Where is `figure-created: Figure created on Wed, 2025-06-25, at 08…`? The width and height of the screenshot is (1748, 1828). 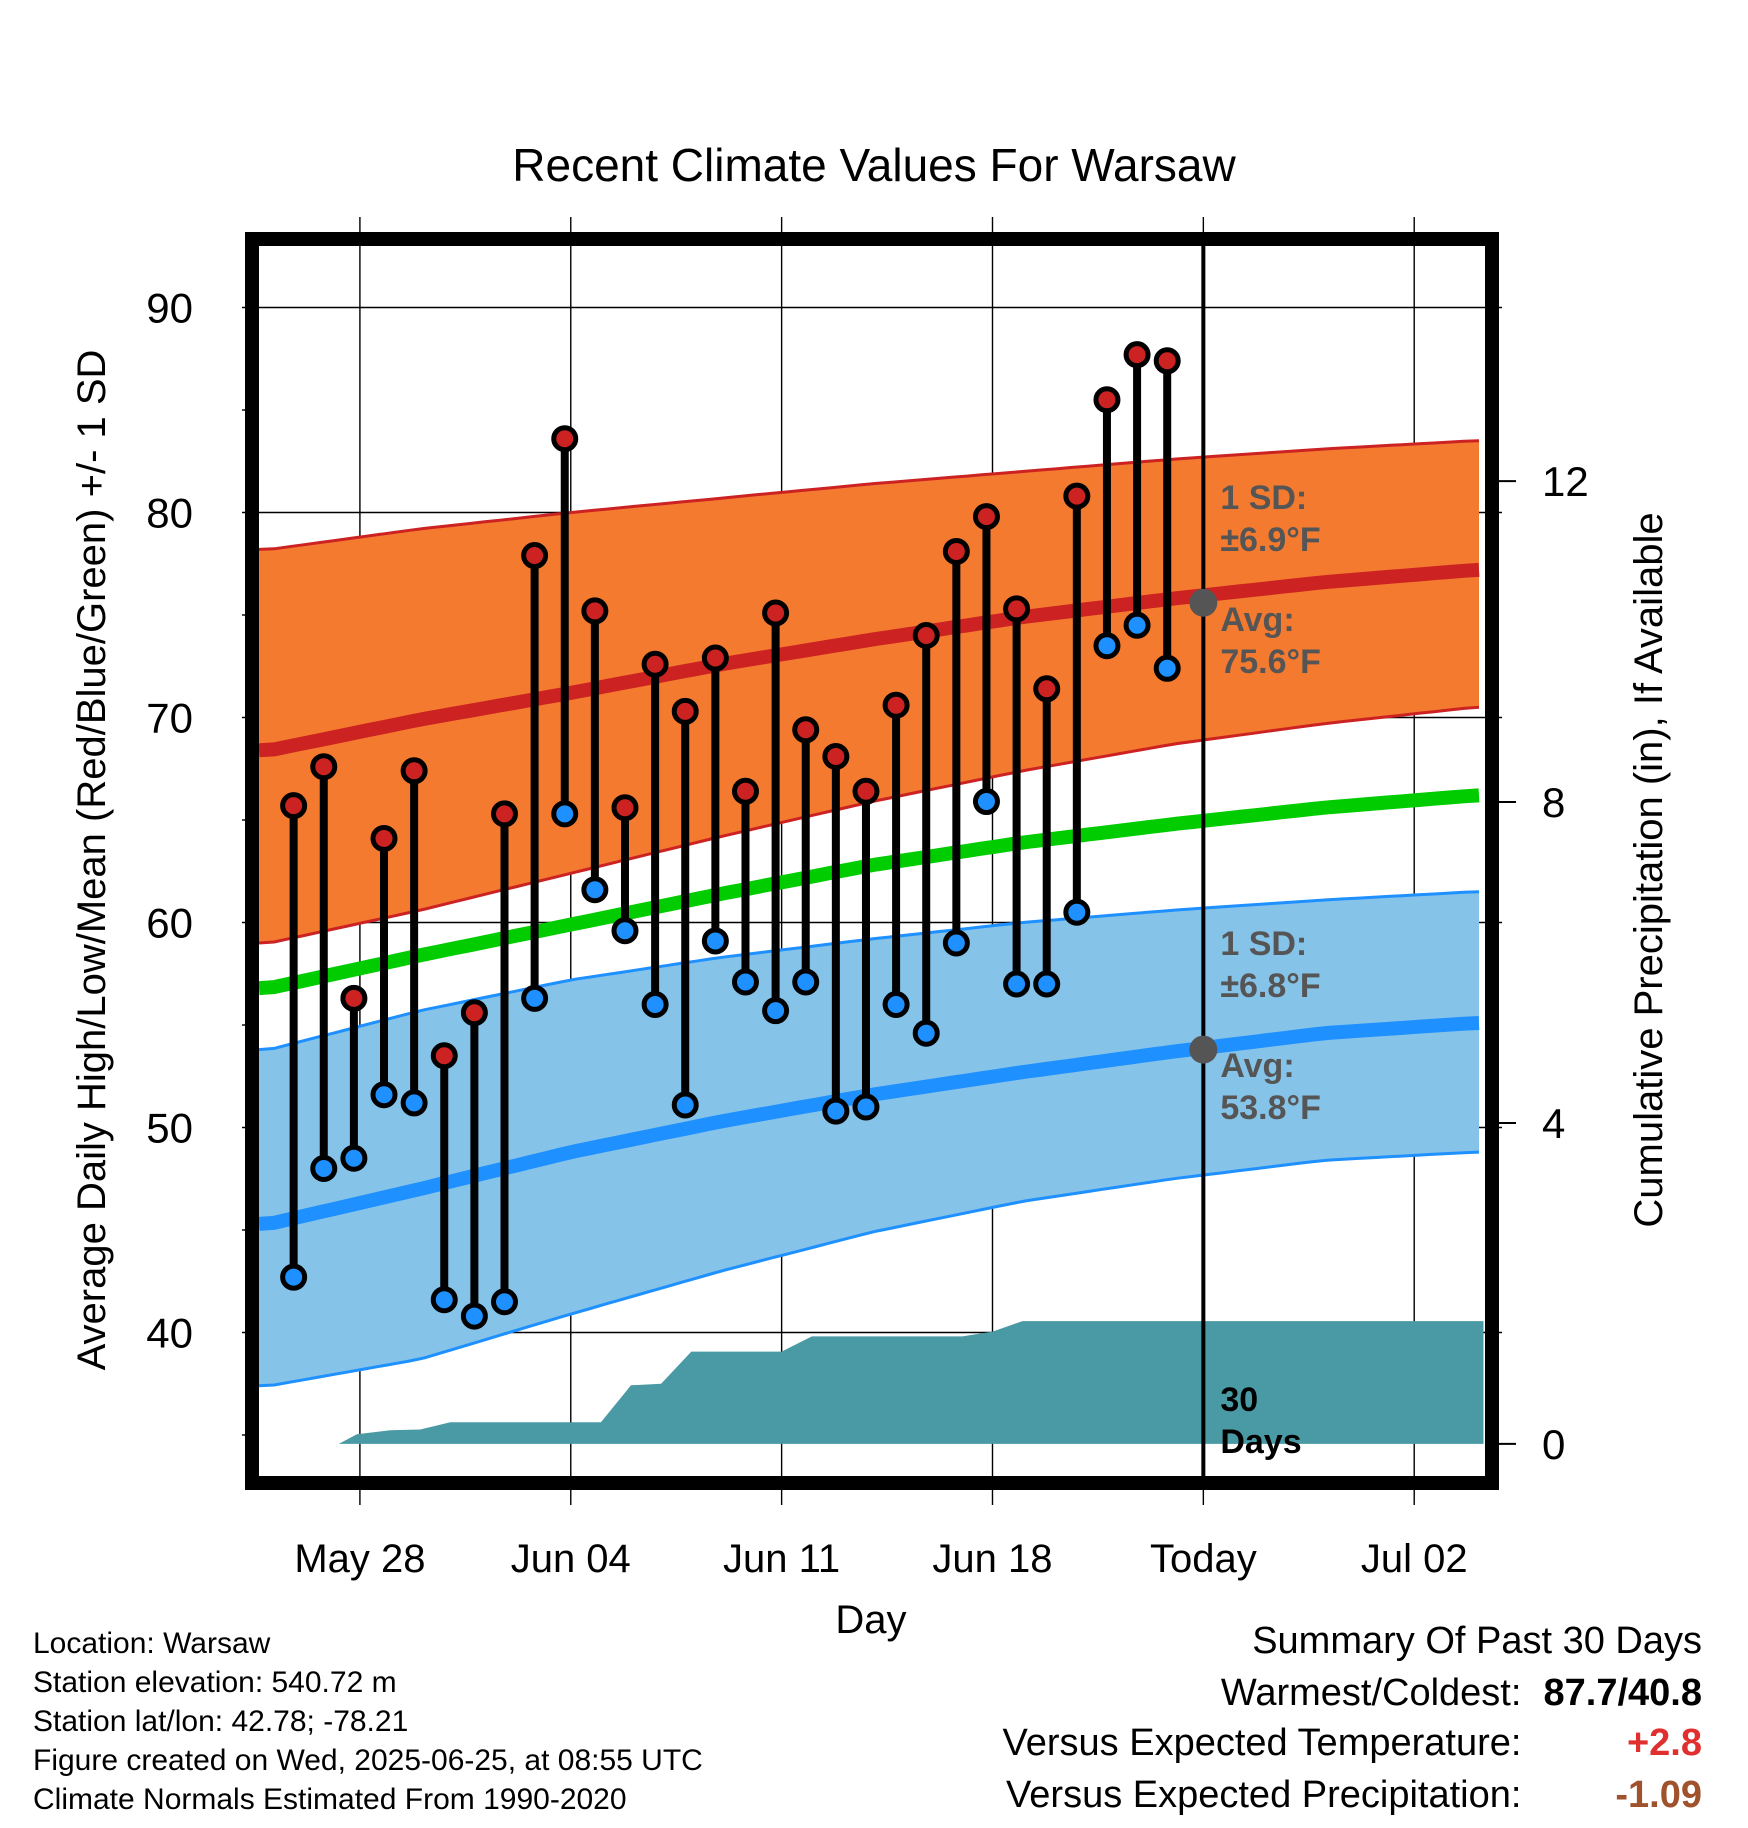 figure-created: Figure created on Wed, 2025-06-25, at 08… is located at coordinates (368, 1760).